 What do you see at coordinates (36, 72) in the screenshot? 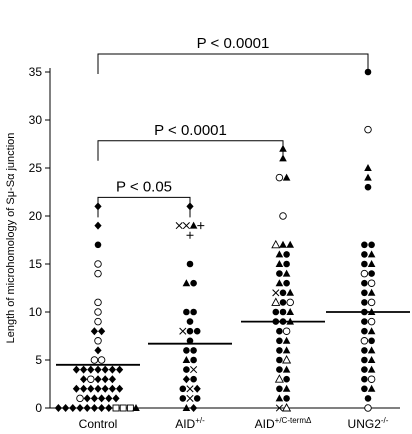
I see `y-tick-label: 35` at bounding box center [36, 72].